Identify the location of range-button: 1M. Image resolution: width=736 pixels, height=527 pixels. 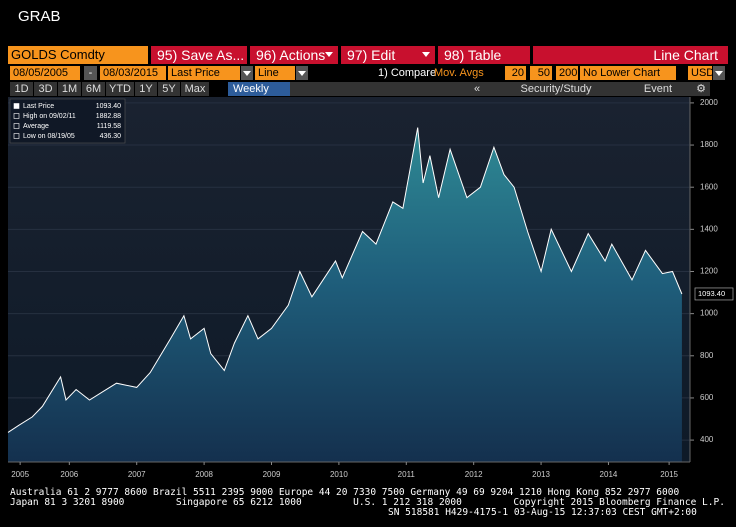
(69, 89).